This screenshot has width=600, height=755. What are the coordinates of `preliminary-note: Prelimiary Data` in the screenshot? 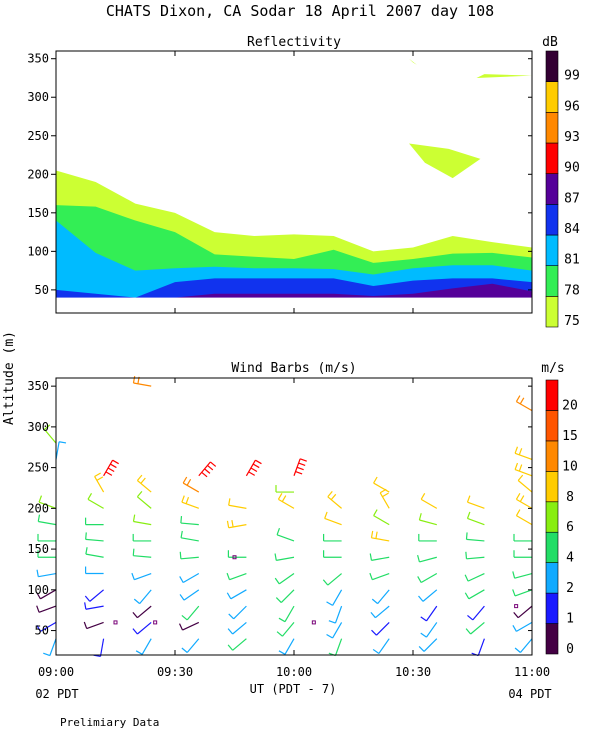 It's located at (109, 722).